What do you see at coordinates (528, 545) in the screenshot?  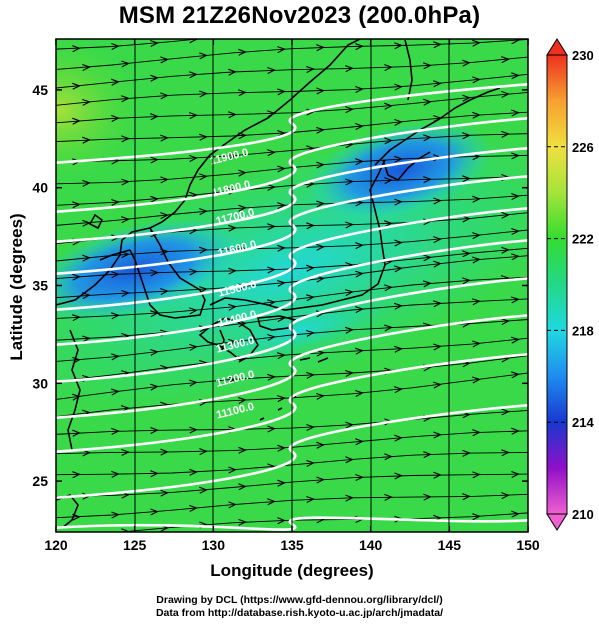 I see `x-tick-label: 150` at bounding box center [528, 545].